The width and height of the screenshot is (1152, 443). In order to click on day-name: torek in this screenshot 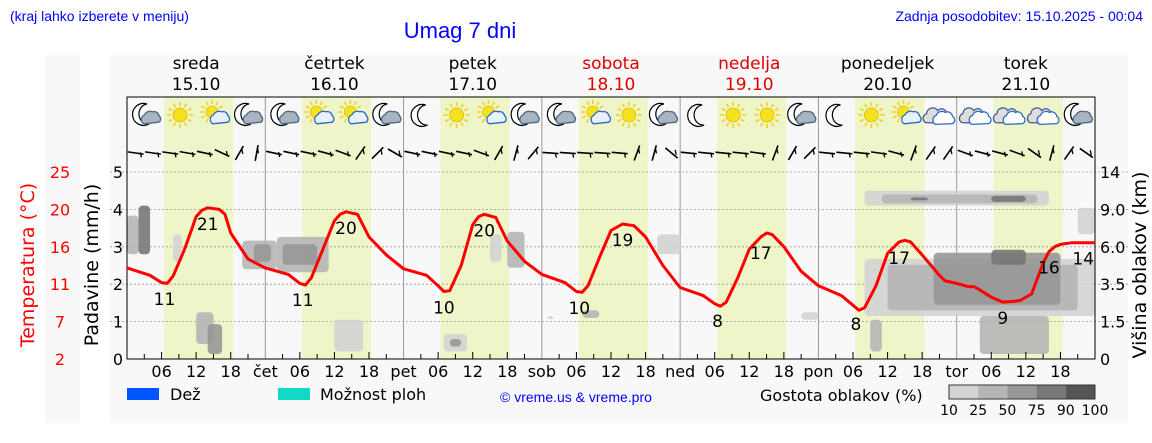, I will do `click(1026, 64)`.